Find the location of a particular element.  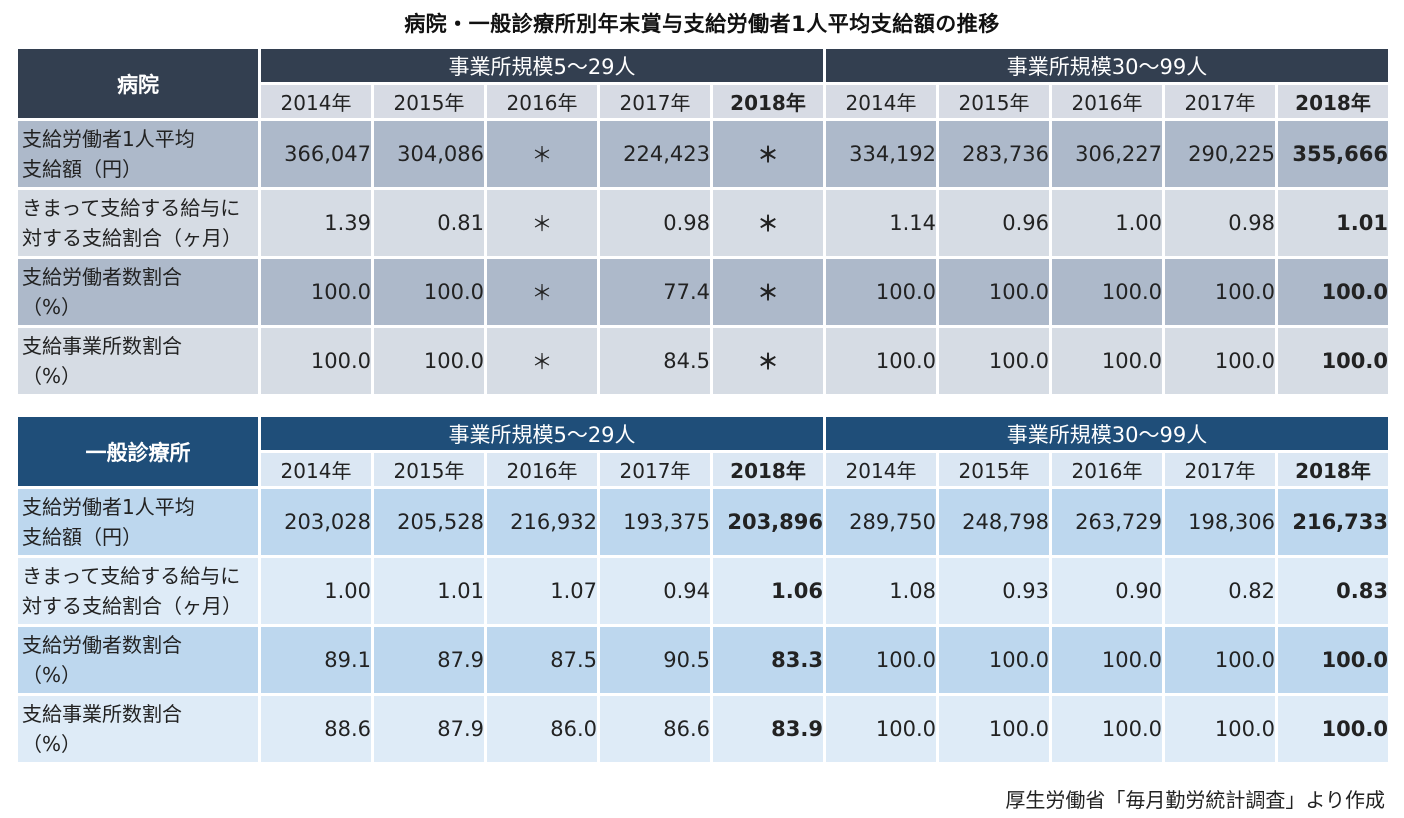

row-label-line: 支給額（円） is located at coordinates (82, 537).